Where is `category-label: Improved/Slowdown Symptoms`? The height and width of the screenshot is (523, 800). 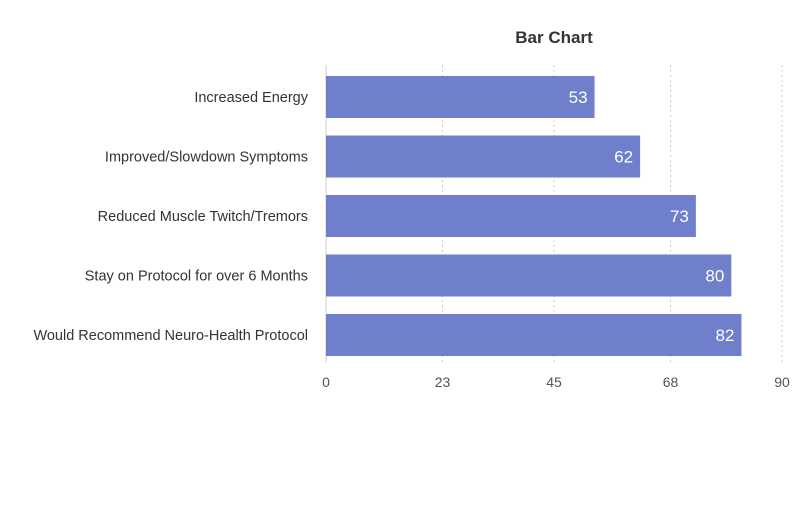
category-label: Improved/Slowdown Symptoms is located at coordinates (206, 158).